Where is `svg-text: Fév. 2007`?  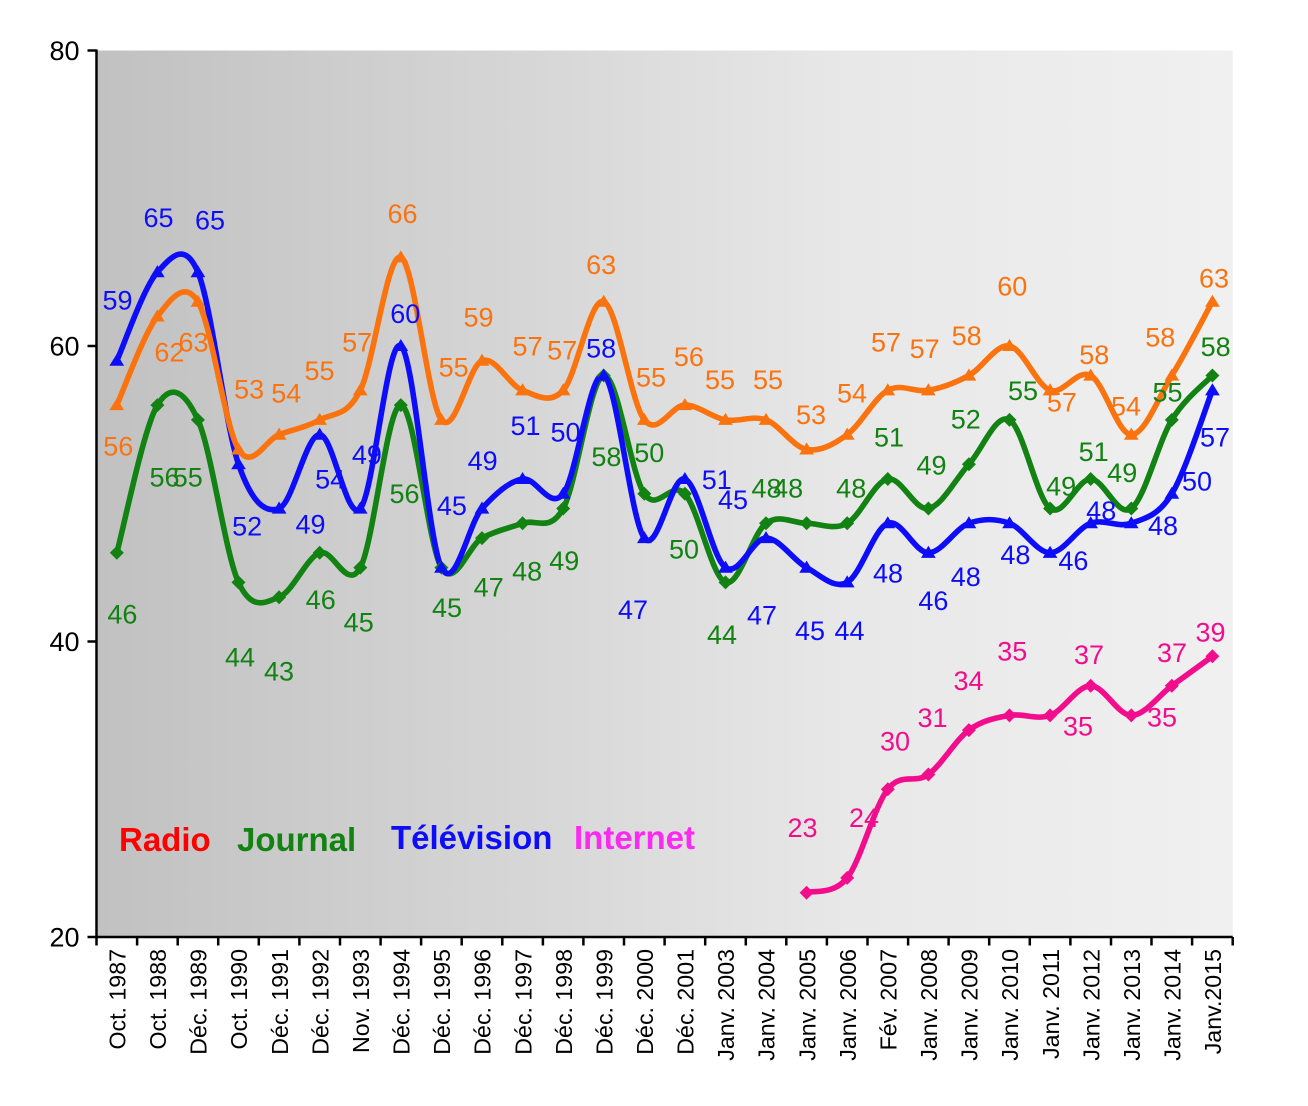 svg-text: Fév. 2007 is located at coordinates (889, 999).